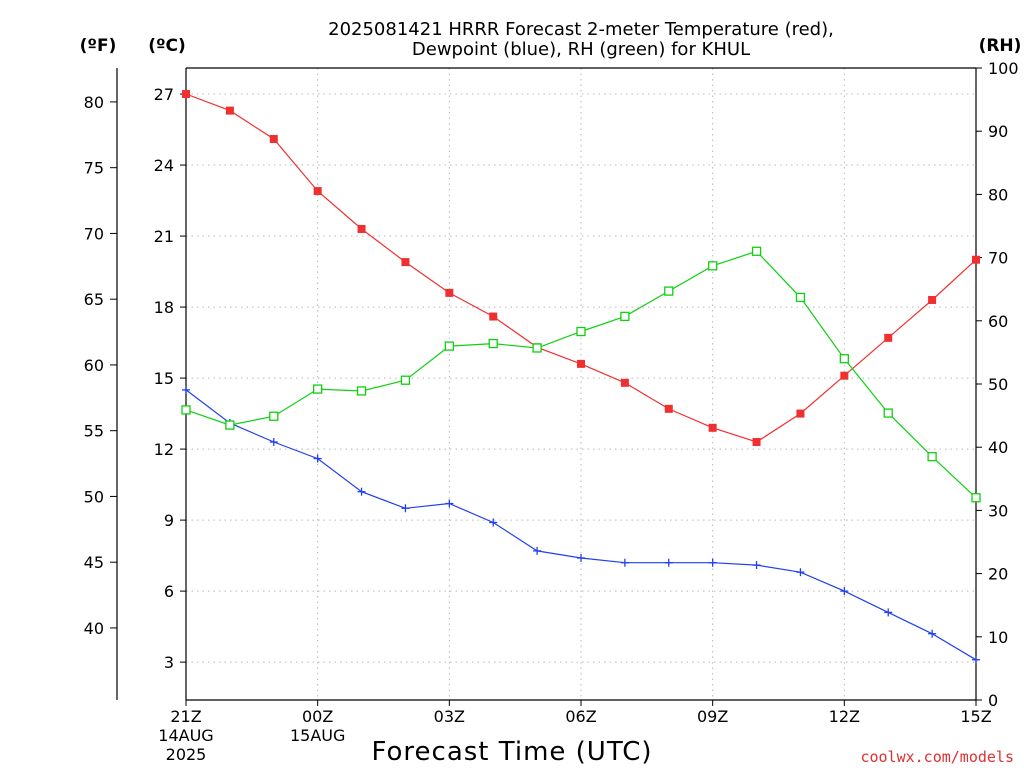 The width and height of the screenshot is (1024, 768). What do you see at coordinates (94, 431) in the screenshot?
I see `fahrenheit-tick-label: 55` at bounding box center [94, 431].